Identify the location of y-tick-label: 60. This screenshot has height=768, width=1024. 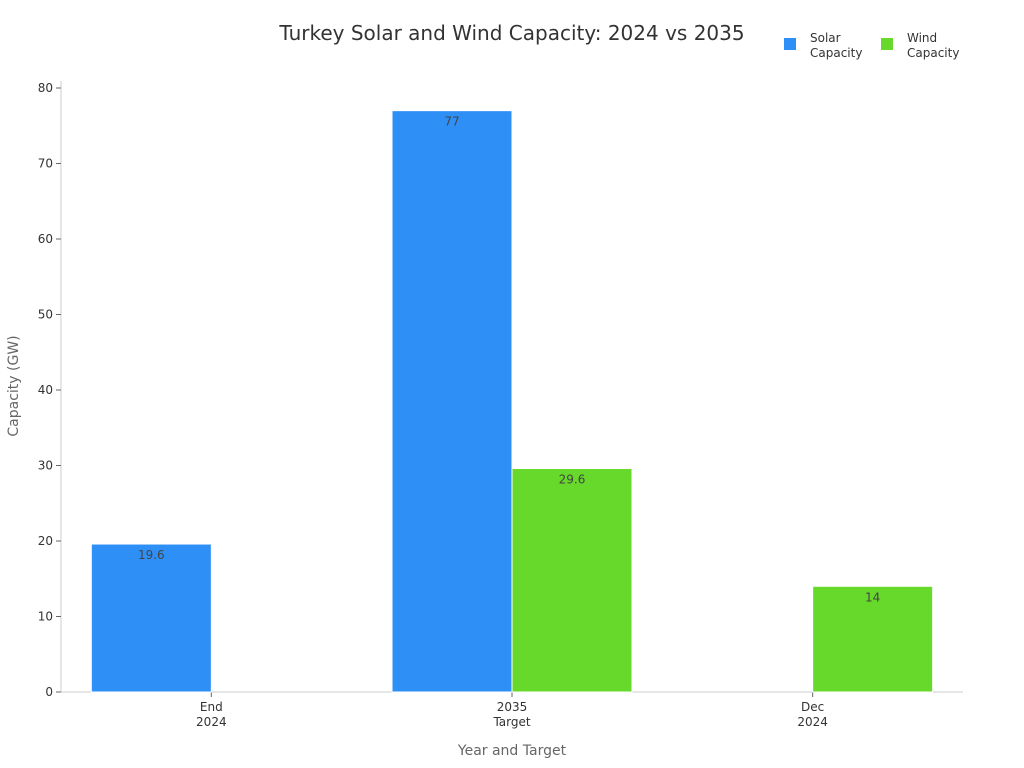
(45, 239).